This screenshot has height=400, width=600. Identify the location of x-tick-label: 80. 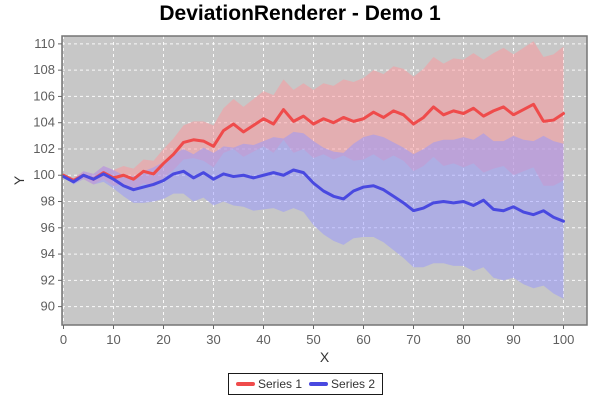
(463, 339).